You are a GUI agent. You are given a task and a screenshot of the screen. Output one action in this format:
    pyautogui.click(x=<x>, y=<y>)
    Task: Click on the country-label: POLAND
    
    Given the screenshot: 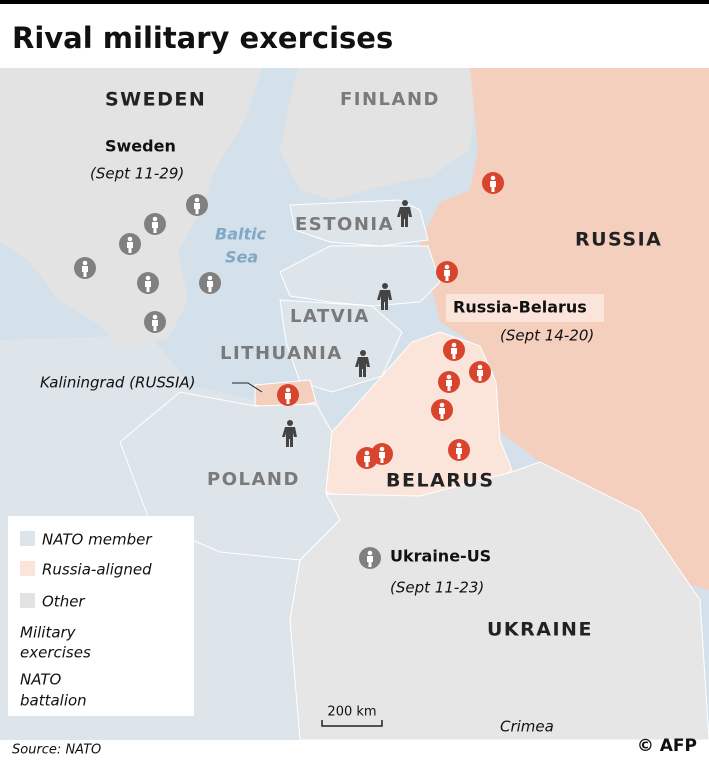 What is the action you would take?
    pyautogui.click(x=253, y=479)
    